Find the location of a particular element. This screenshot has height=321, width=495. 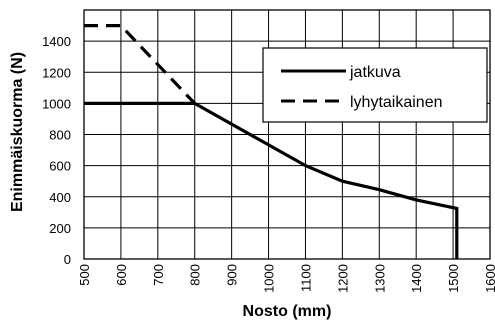

x-axis-title: Nosto (mm) is located at coordinates (287, 311).